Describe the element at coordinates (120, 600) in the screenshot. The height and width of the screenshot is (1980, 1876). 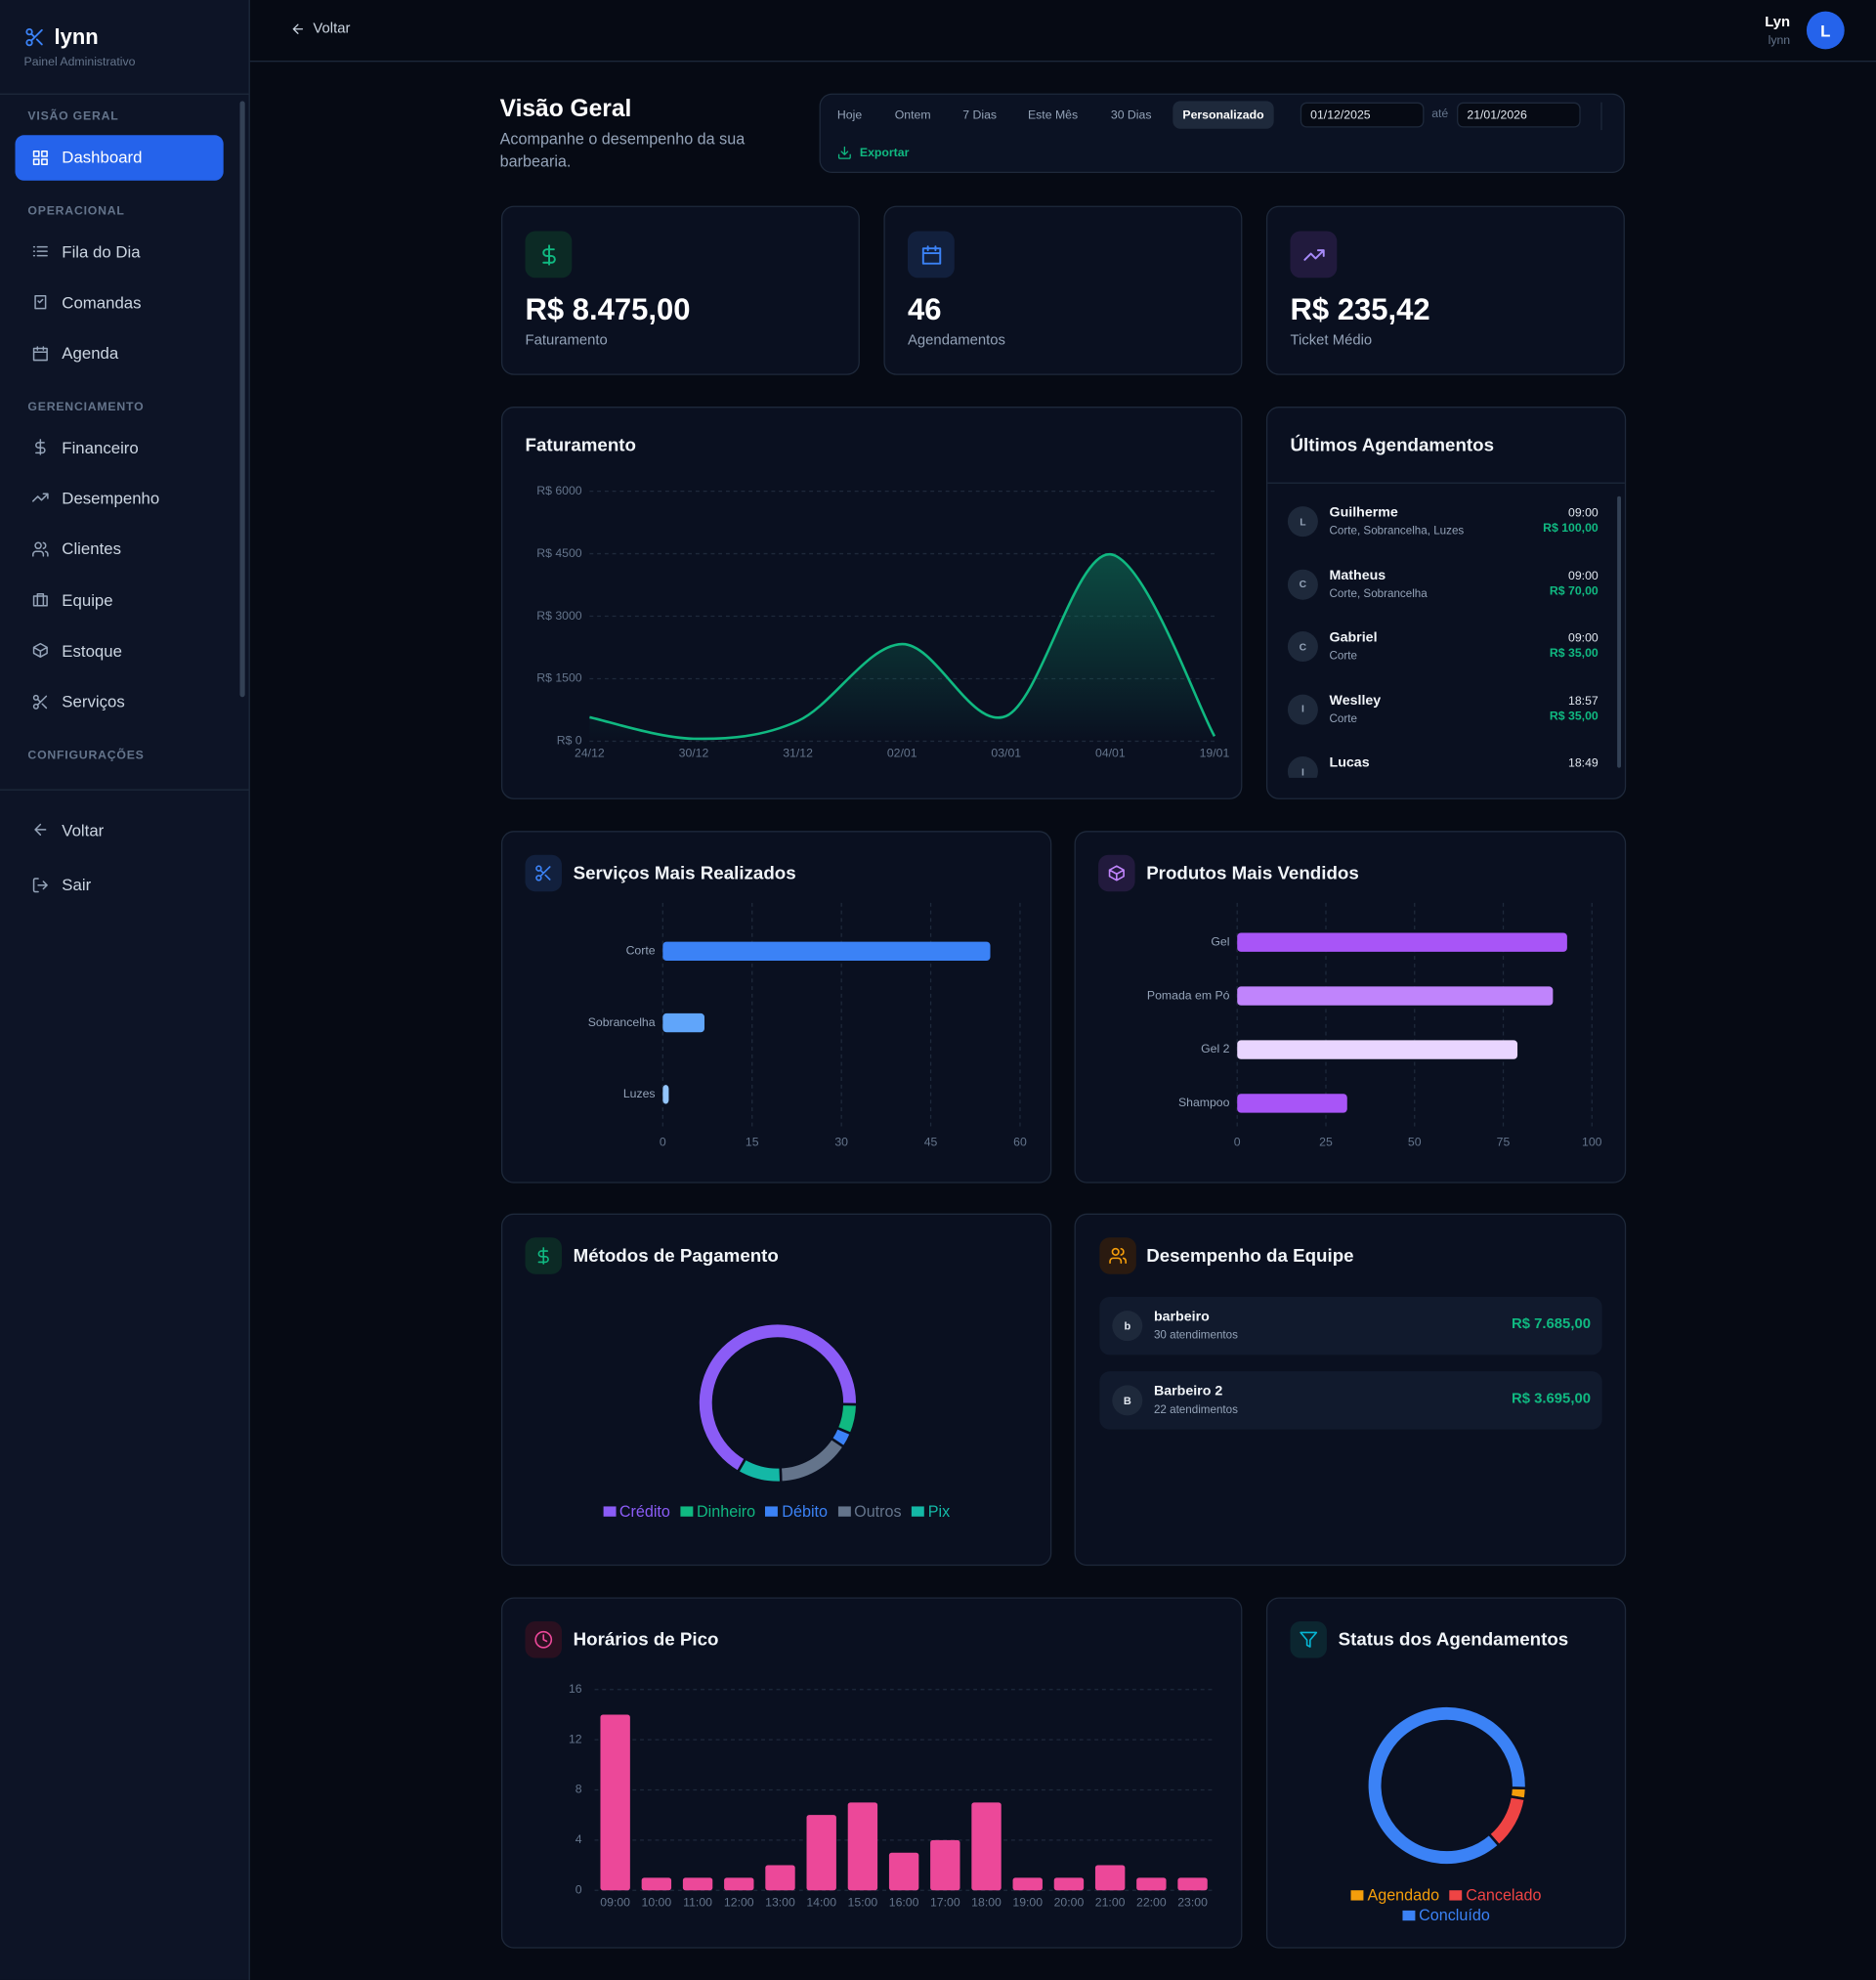
I see `nav-item: Equipe` at that location.